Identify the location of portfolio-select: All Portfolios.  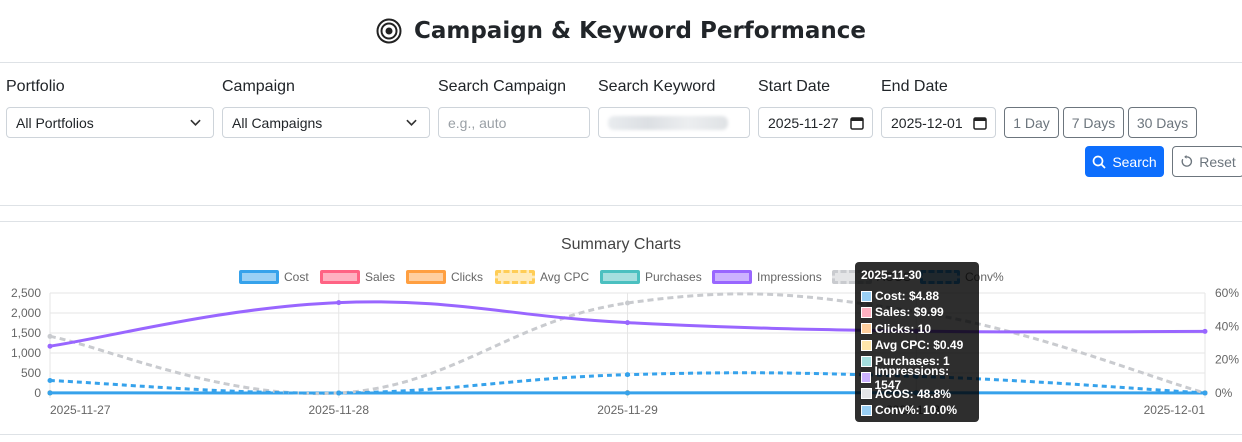
(110, 122).